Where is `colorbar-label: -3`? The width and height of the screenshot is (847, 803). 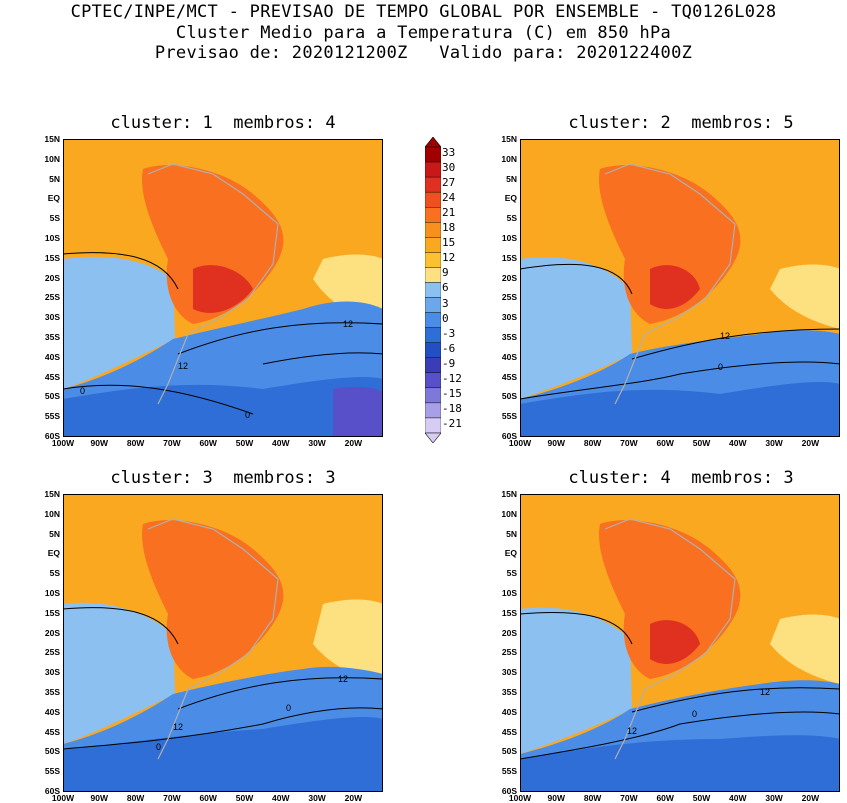
colorbar-label: -3 is located at coordinates (449, 333).